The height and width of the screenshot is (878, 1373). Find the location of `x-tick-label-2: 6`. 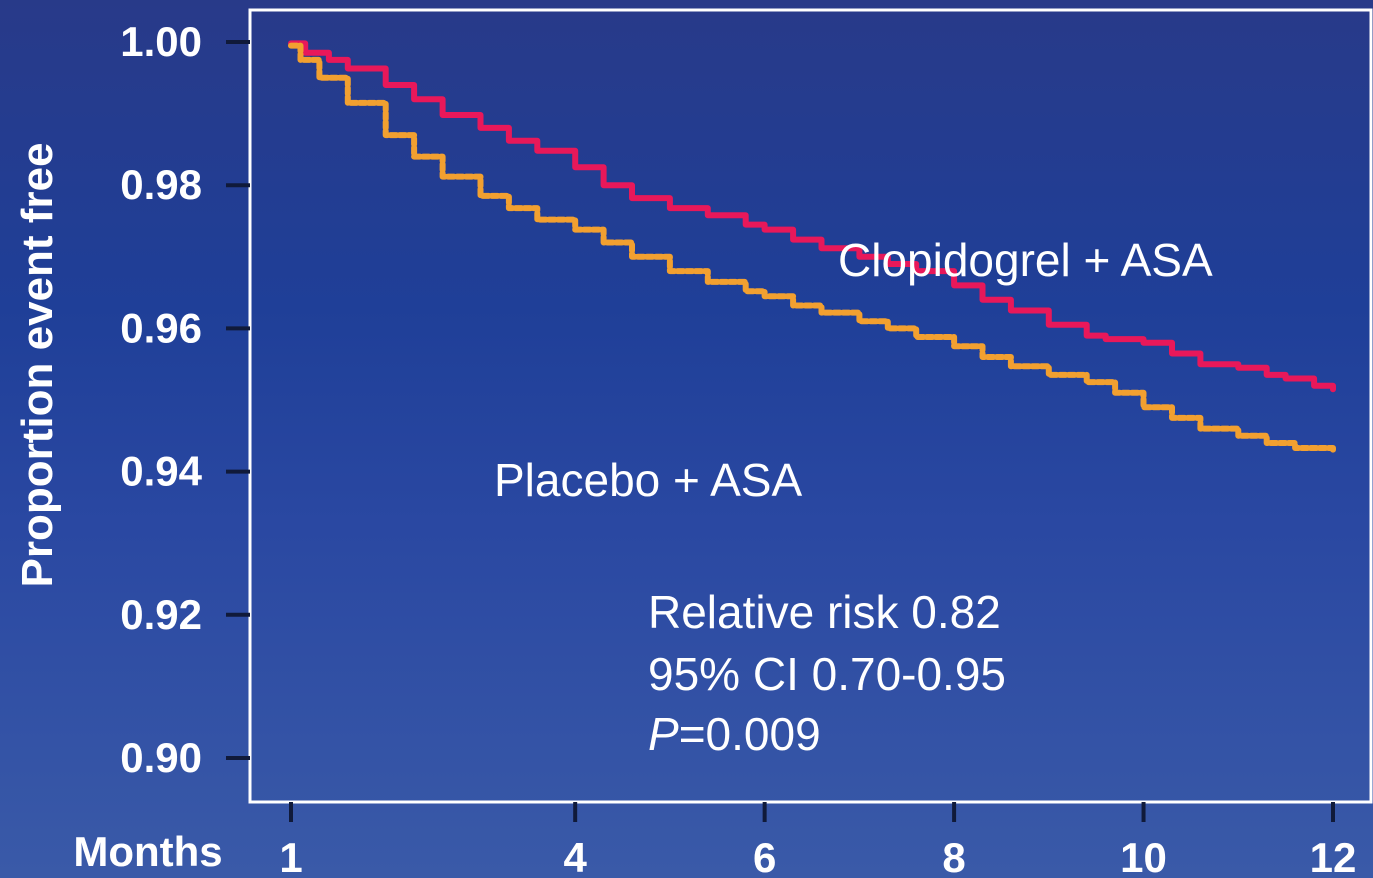

x-tick-label-2: 6 is located at coordinates (764, 856).